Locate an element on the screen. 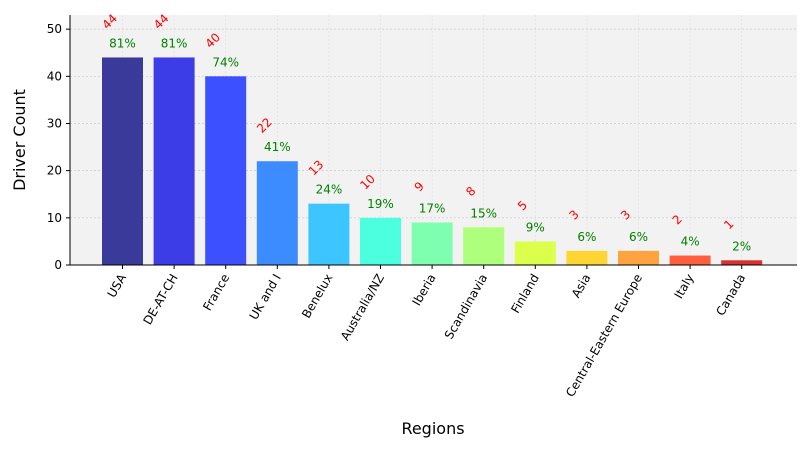  y-tick-label: 50 is located at coordinates (54, 29).